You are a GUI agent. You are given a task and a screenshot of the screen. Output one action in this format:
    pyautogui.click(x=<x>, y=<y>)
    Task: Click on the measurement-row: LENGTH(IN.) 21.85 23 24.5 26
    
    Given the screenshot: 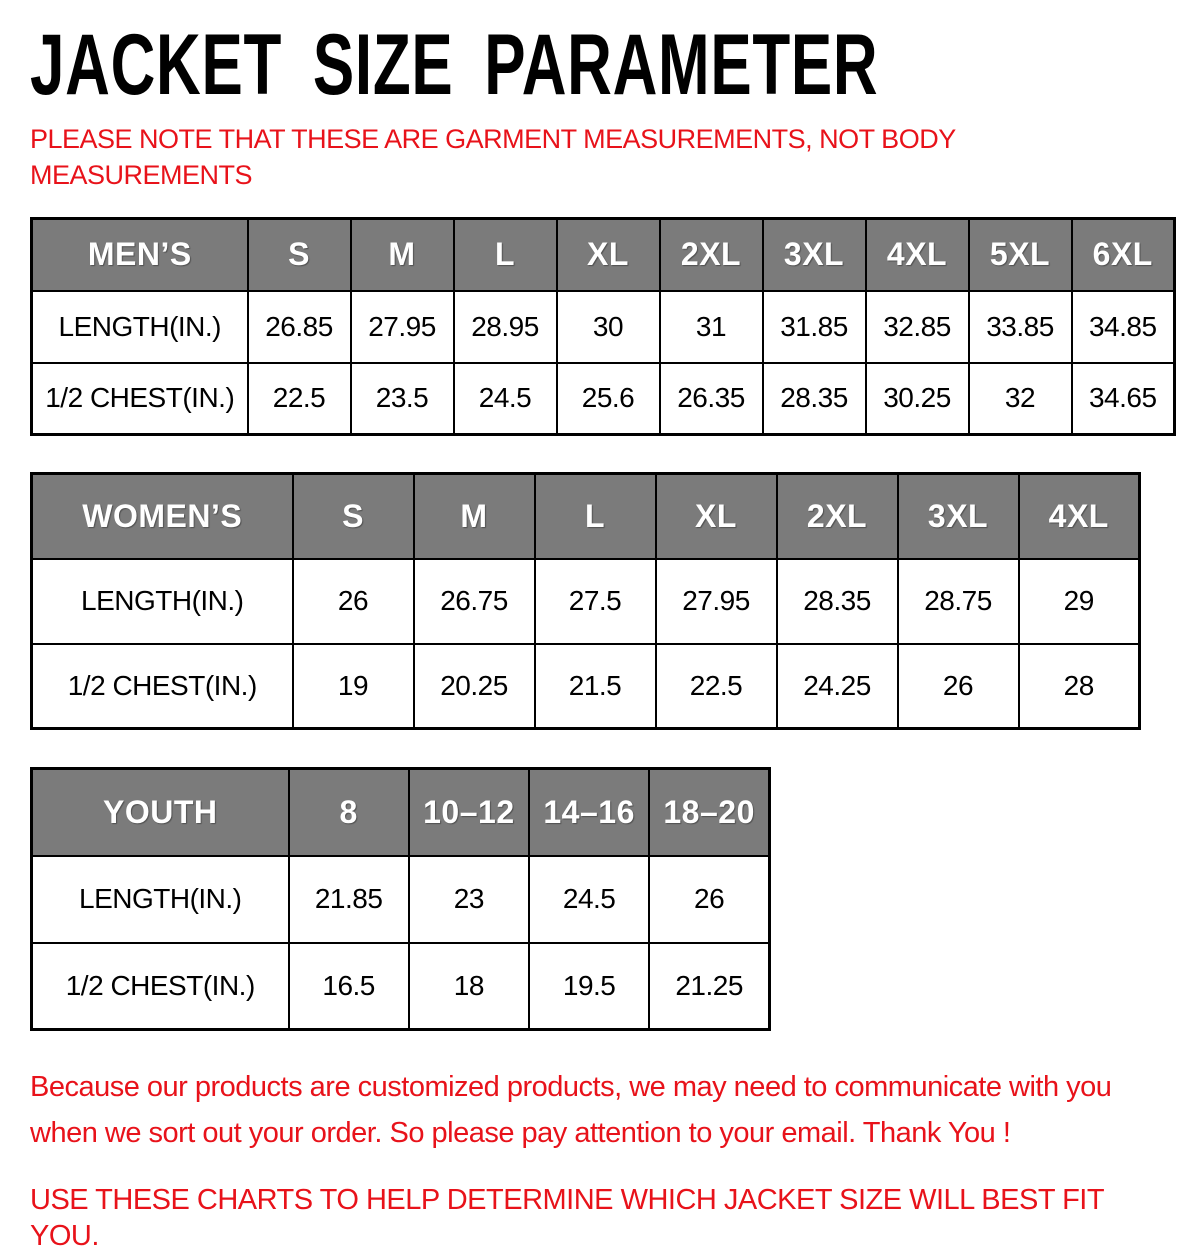 What is the action you would take?
    pyautogui.click(x=400, y=899)
    